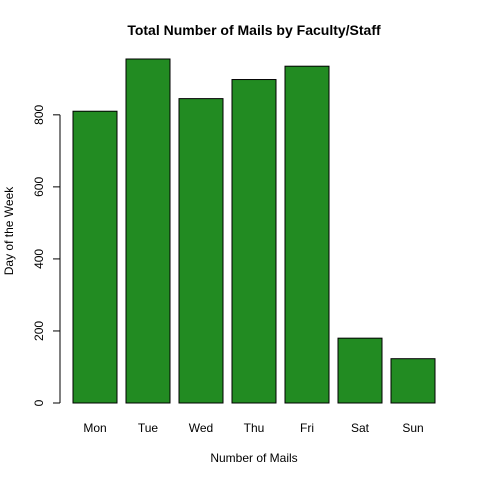 The image size is (480, 480). What do you see at coordinates (39, 187) in the screenshot?
I see `y-tick-label: 600` at bounding box center [39, 187].